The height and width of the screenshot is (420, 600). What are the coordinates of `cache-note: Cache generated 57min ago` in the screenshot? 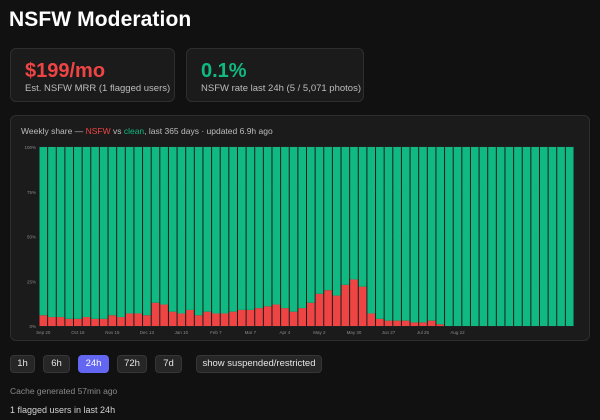 It's located at (64, 391).